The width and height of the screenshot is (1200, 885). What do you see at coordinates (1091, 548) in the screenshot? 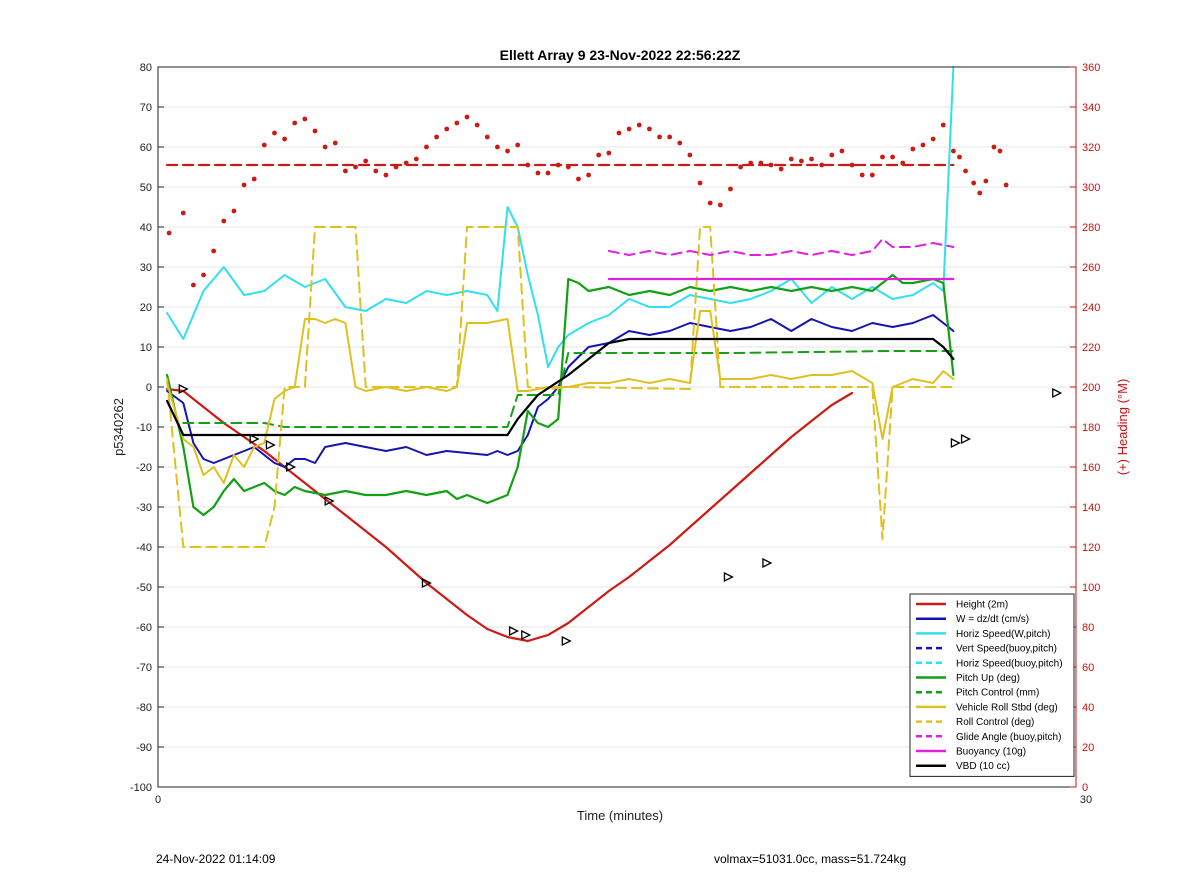
I see `y-right-tick-label: 120` at bounding box center [1091, 548].